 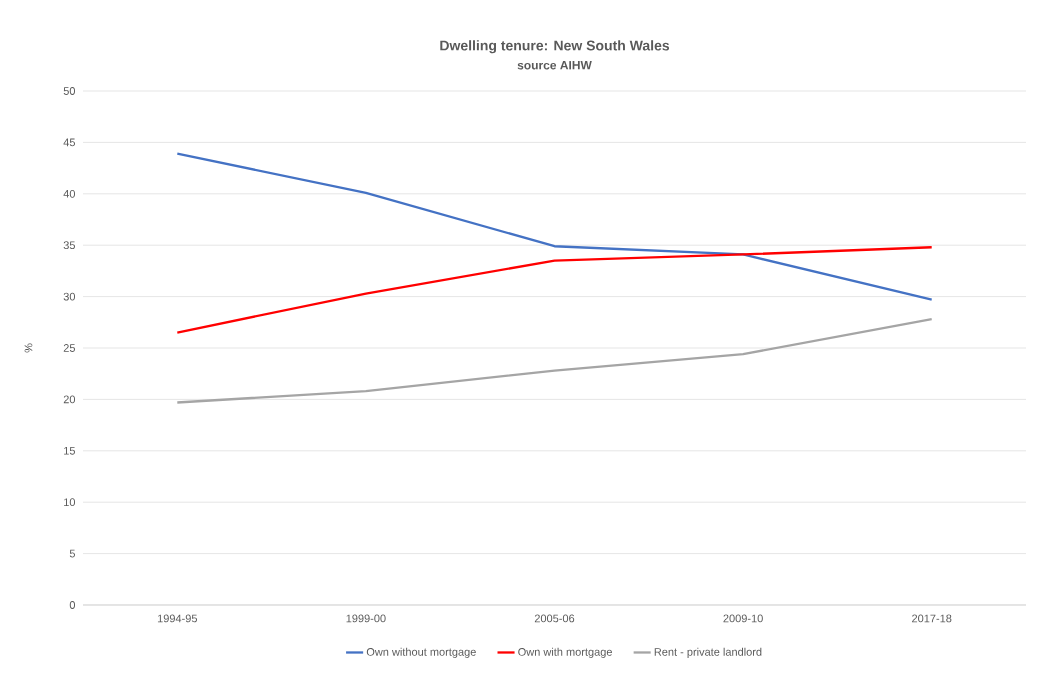 I want to click on chart-subtitle: source AIHW, so click(x=554, y=65).